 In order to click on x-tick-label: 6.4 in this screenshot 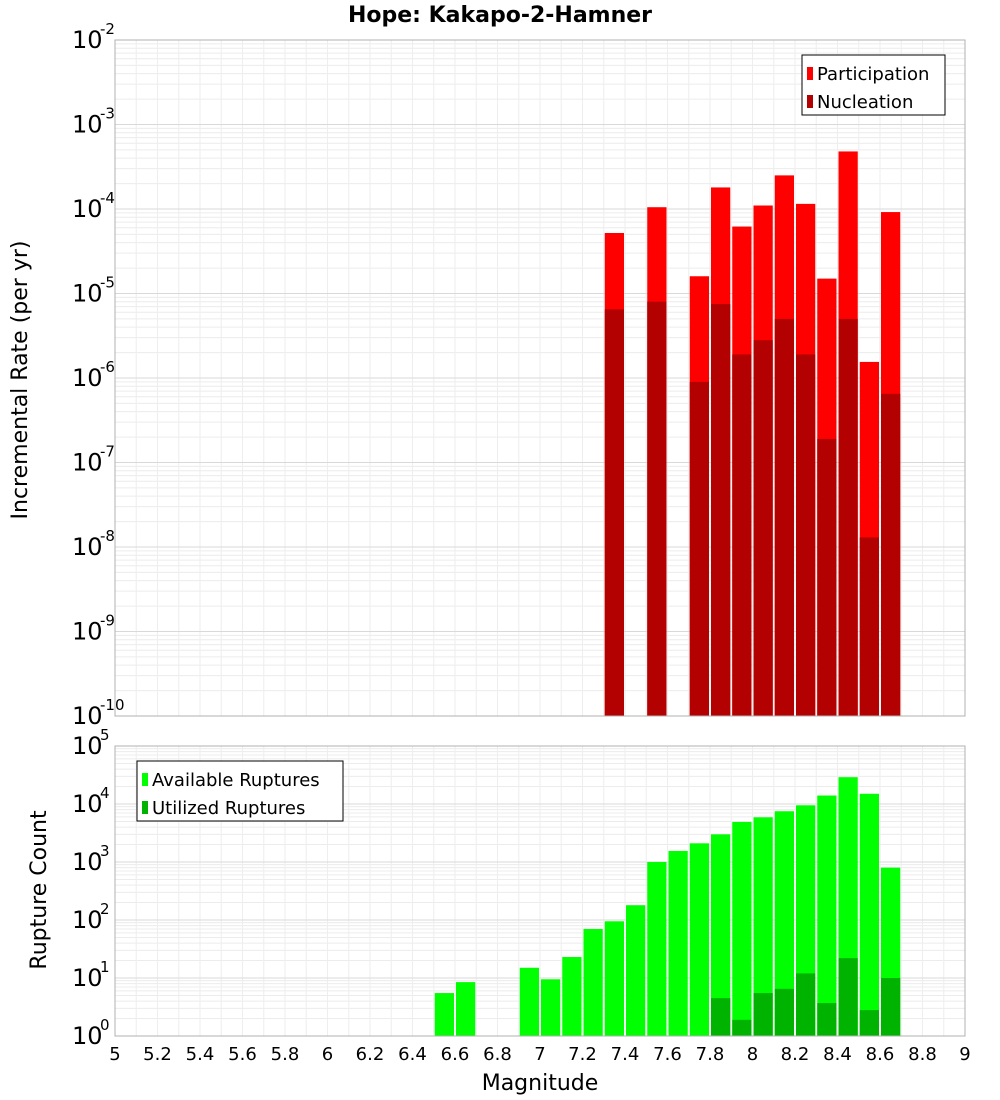, I will do `click(412, 1054)`.